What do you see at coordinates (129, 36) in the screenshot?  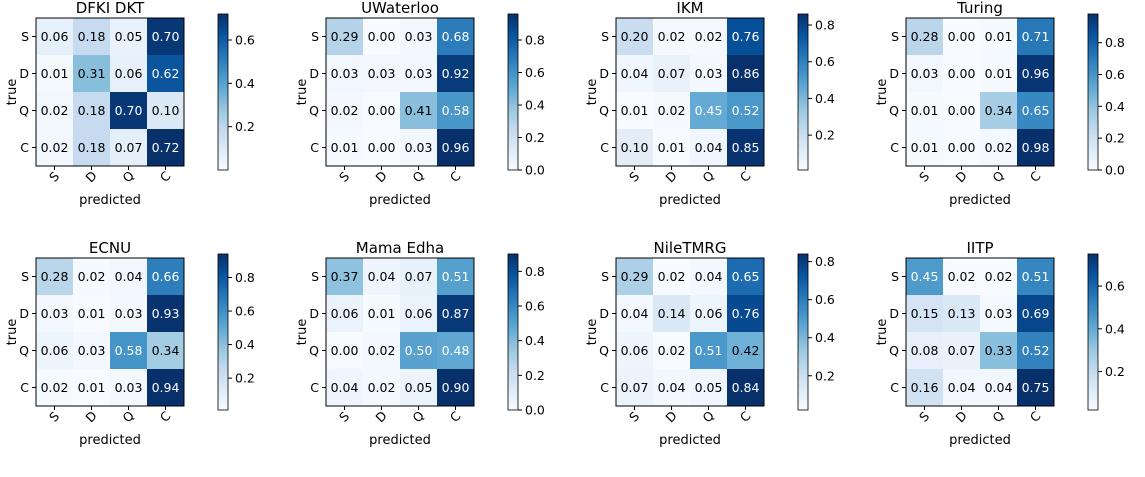 I see `cell-value-label: 0.05` at bounding box center [129, 36].